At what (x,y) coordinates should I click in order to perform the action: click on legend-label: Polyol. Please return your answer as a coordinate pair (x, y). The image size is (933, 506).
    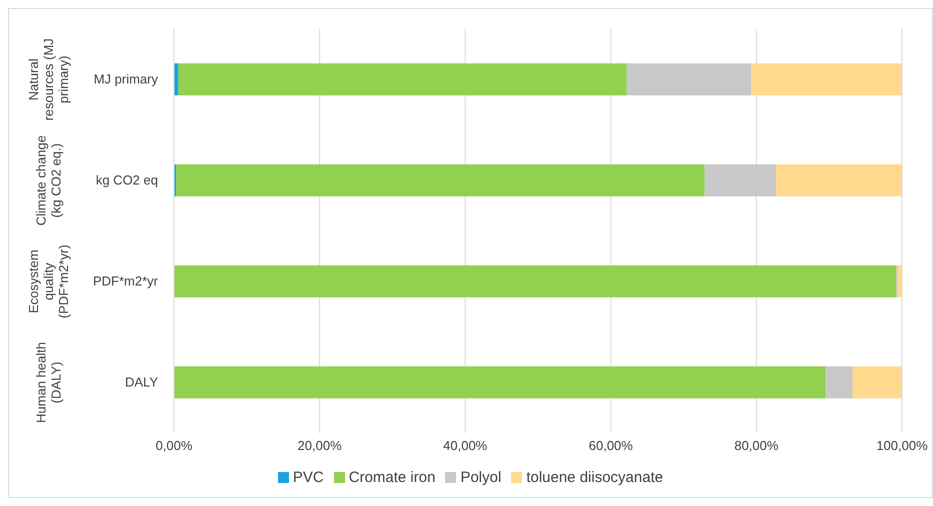
    Looking at the image, I should click on (481, 477).